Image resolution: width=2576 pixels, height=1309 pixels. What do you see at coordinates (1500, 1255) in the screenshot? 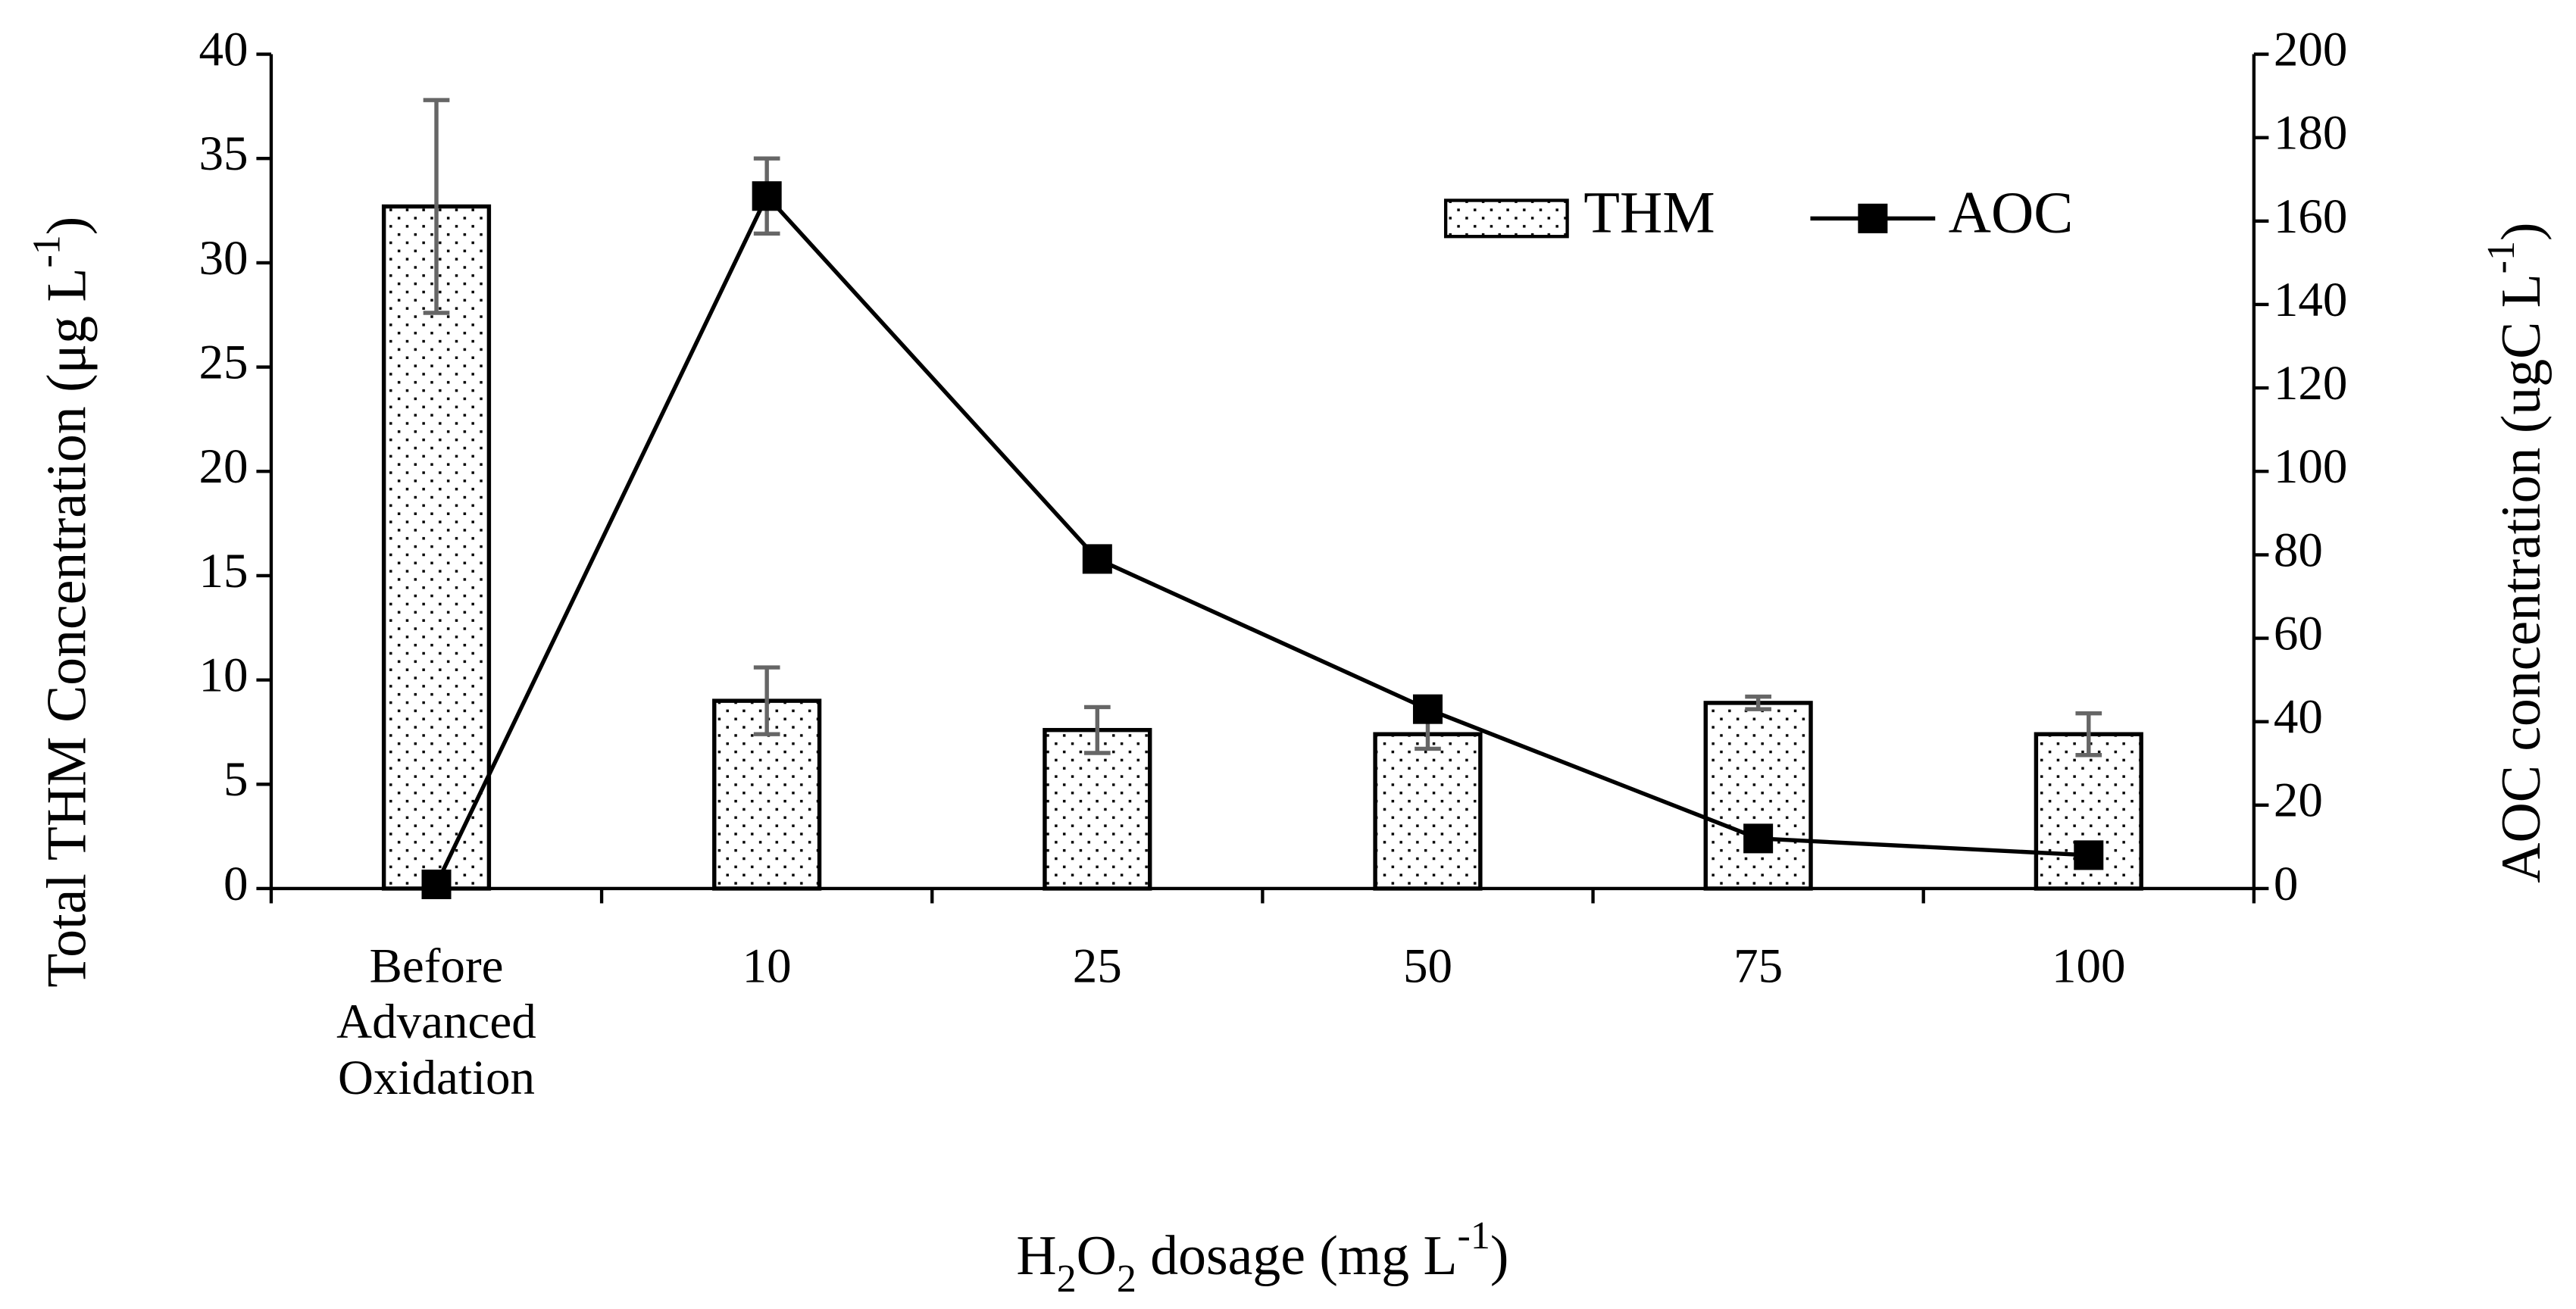
I see `x-axis-title-part: )` at bounding box center [1500, 1255].